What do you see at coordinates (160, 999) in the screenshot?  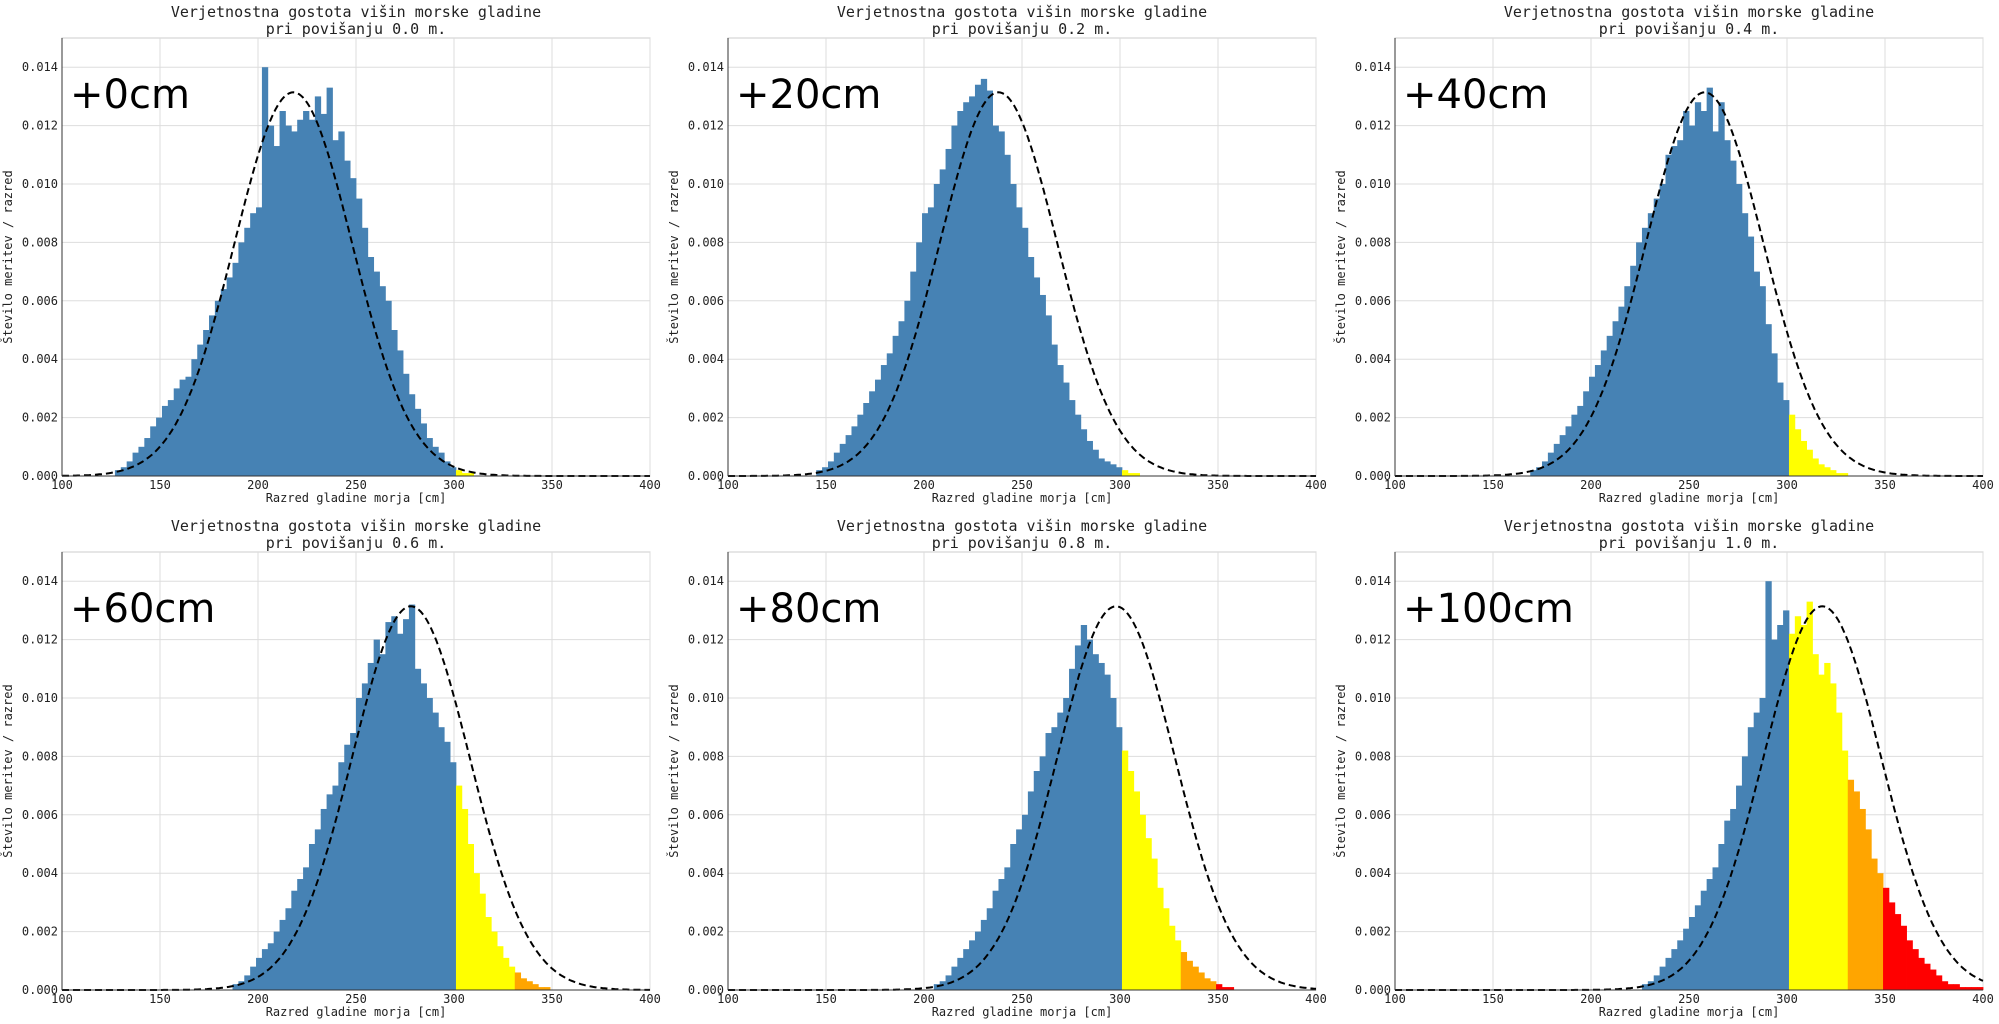 I see `x-tick-label: 150` at bounding box center [160, 999].